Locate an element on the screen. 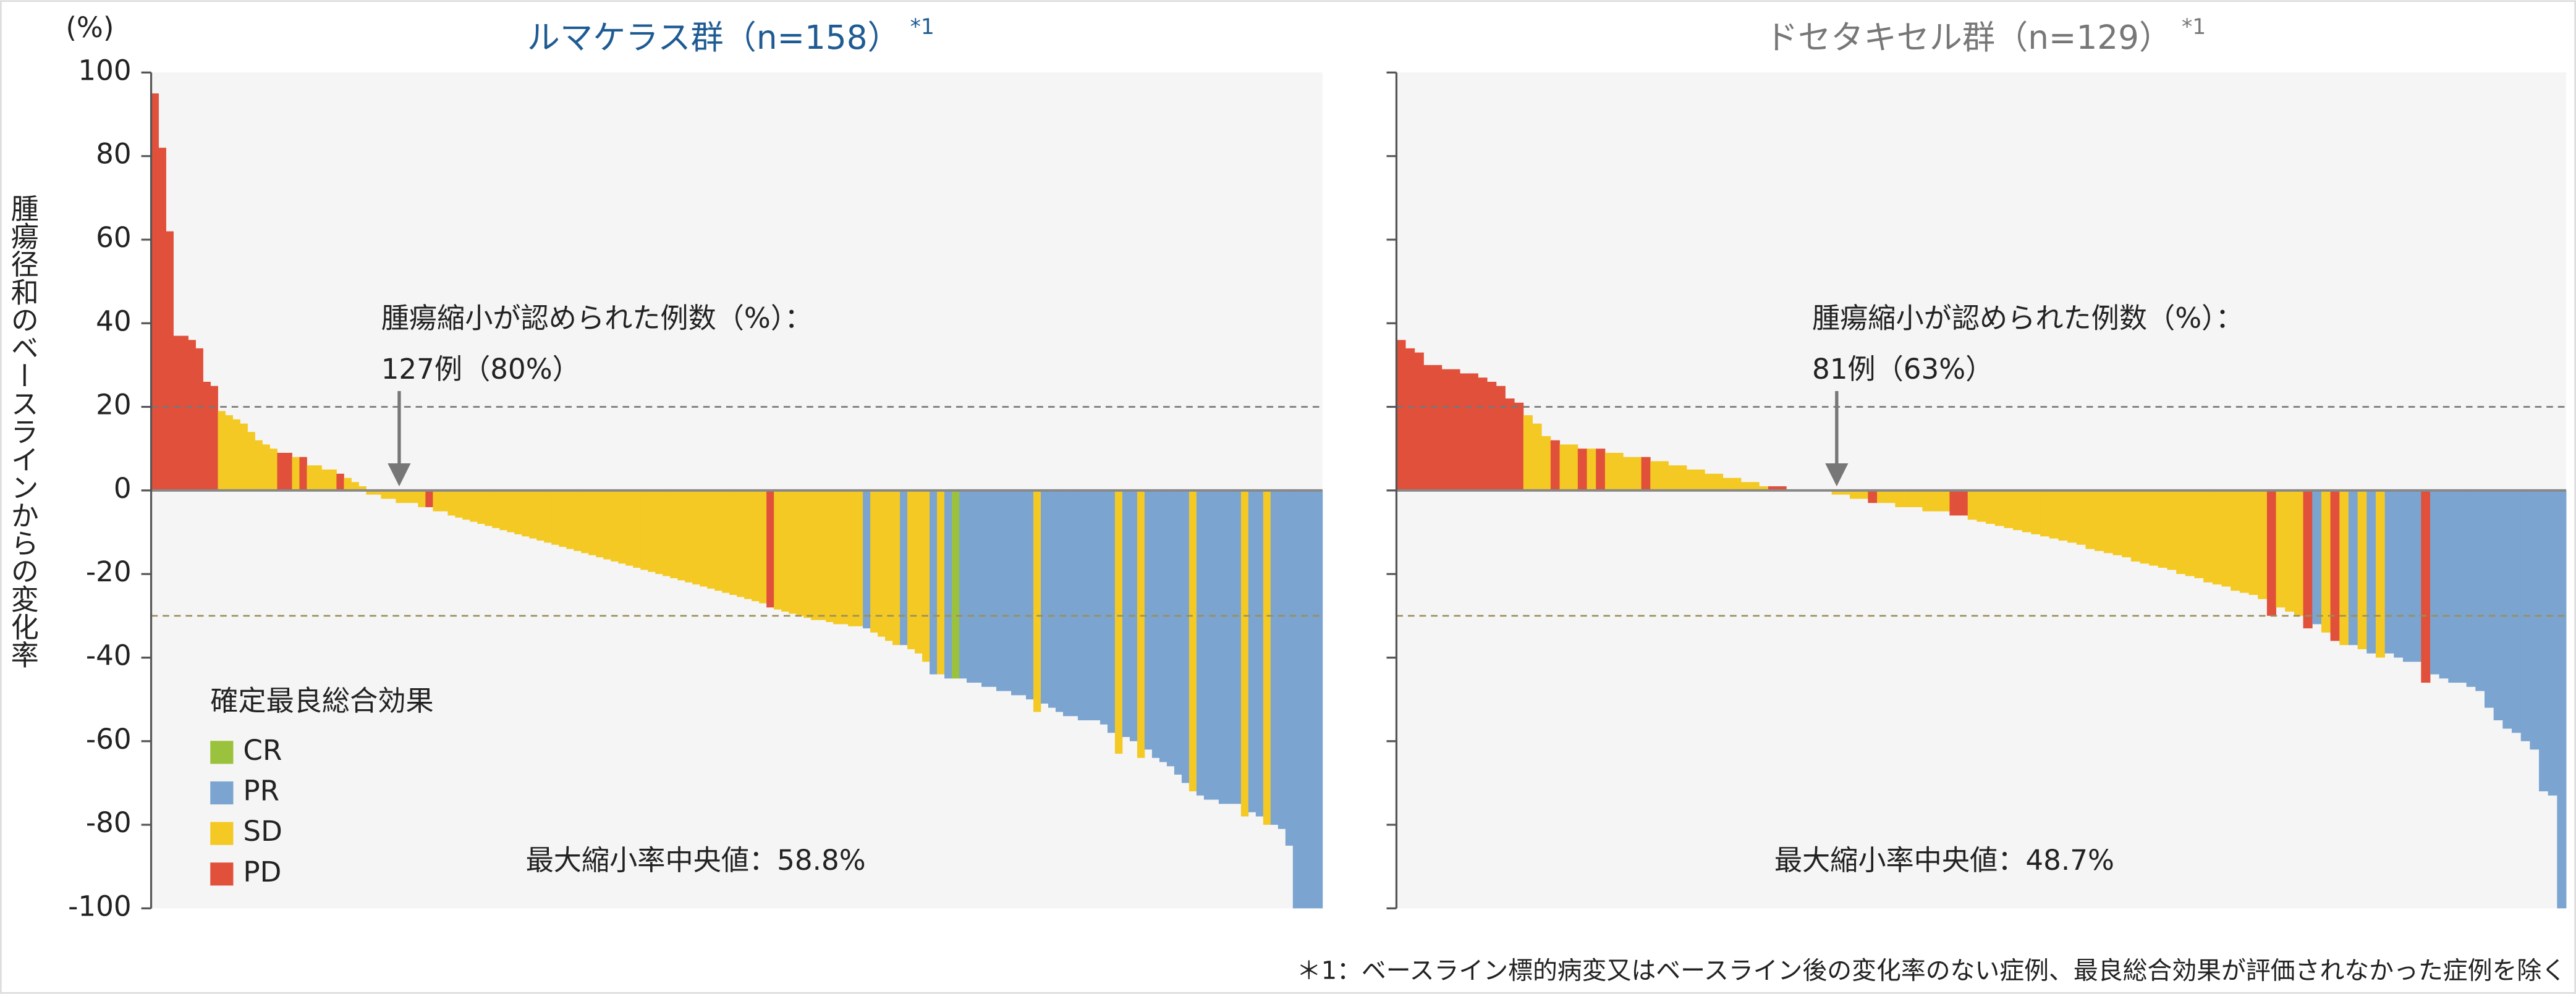 This screenshot has width=2576, height=994. y-axis-label: 腫瘍径和のベースラインからの変化率 is located at coordinates (23, 431).